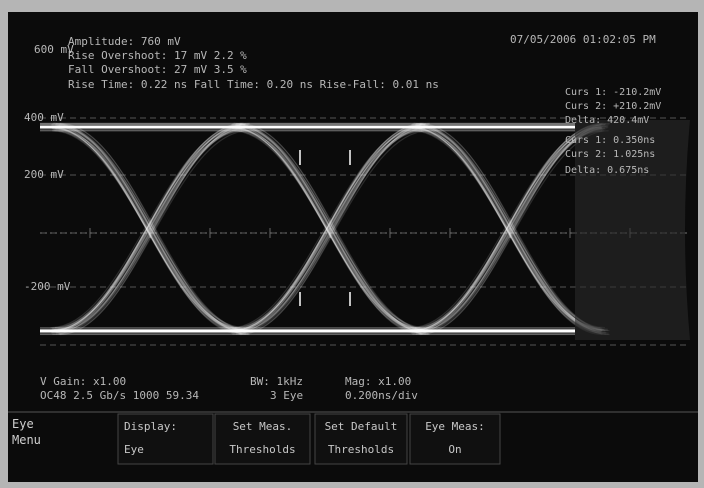 The height and width of the screenshot is (488, 704). I want to click on menu-button: Display: Eye, so click(165, 439).